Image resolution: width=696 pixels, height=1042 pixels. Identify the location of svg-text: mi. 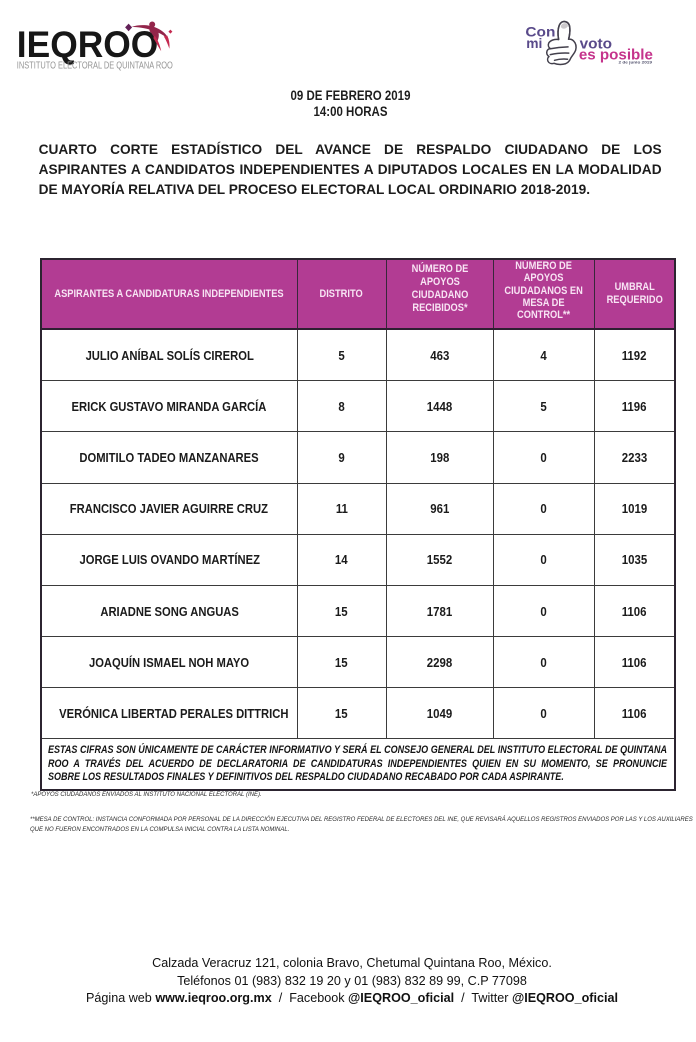
(534, 43).